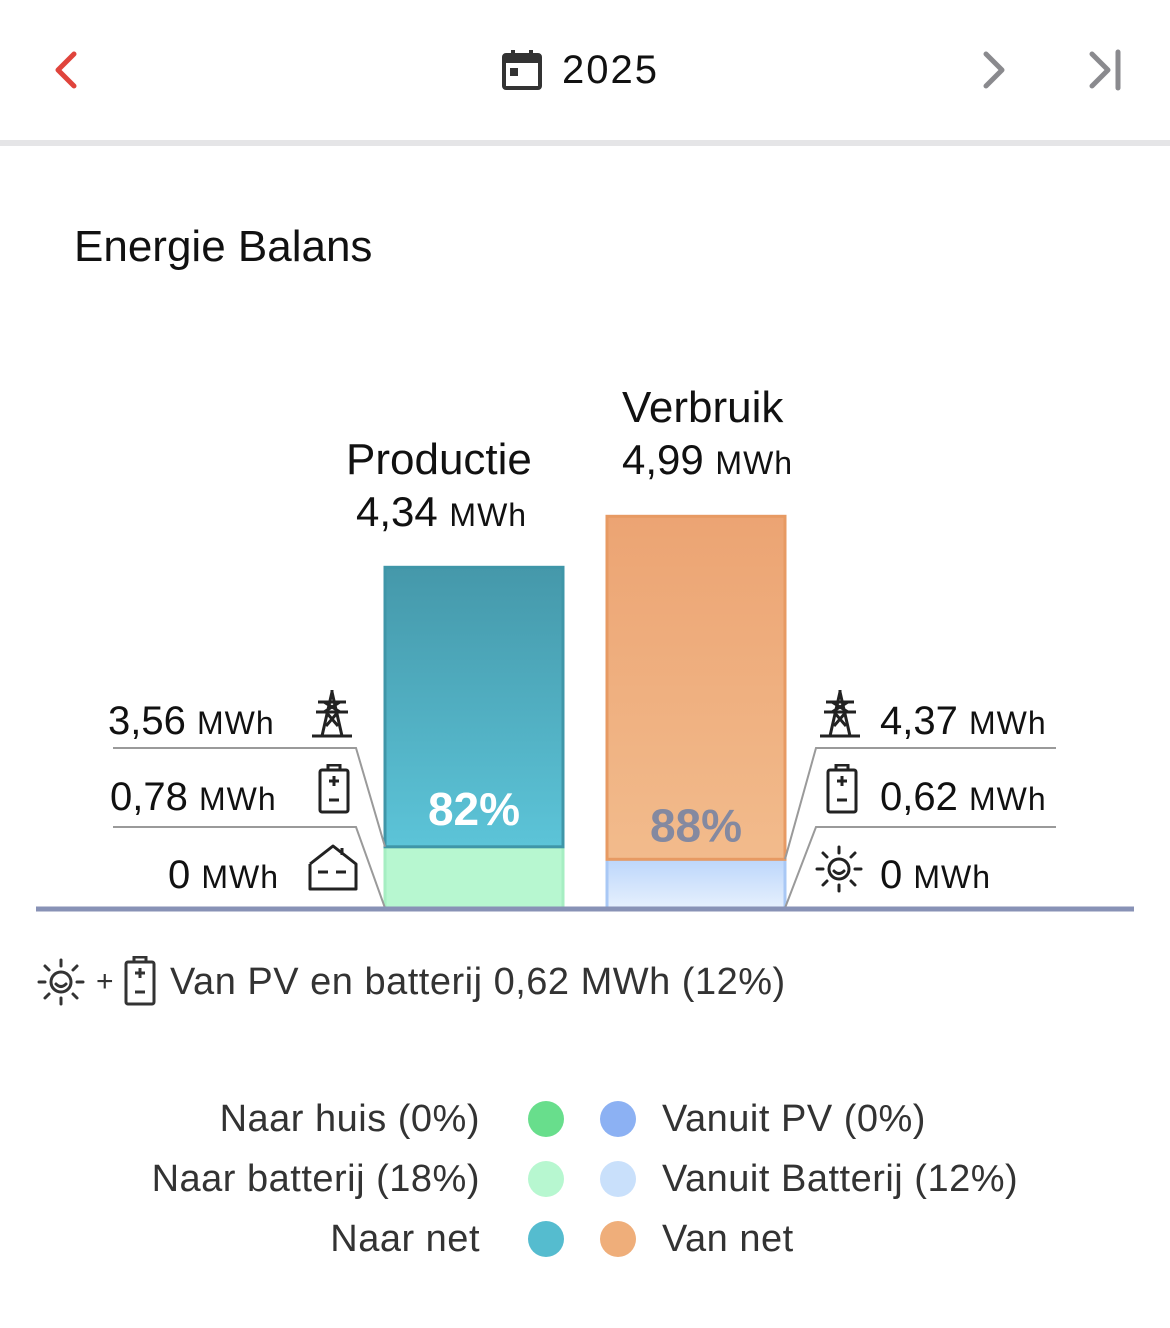 The height and width of the screenshot is (1328, 1170). Describe the element at coordinates (193, 798) in the screenshot. I see `production-to-battery-value: 0,78 MWh` at that location.